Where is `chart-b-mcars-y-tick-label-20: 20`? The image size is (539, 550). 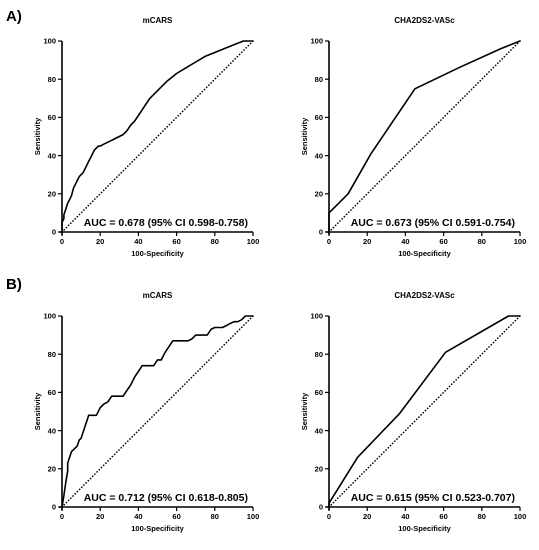 chart-b-mcars-y-tick-label-20: 20 is located at coordinates (52, 469).